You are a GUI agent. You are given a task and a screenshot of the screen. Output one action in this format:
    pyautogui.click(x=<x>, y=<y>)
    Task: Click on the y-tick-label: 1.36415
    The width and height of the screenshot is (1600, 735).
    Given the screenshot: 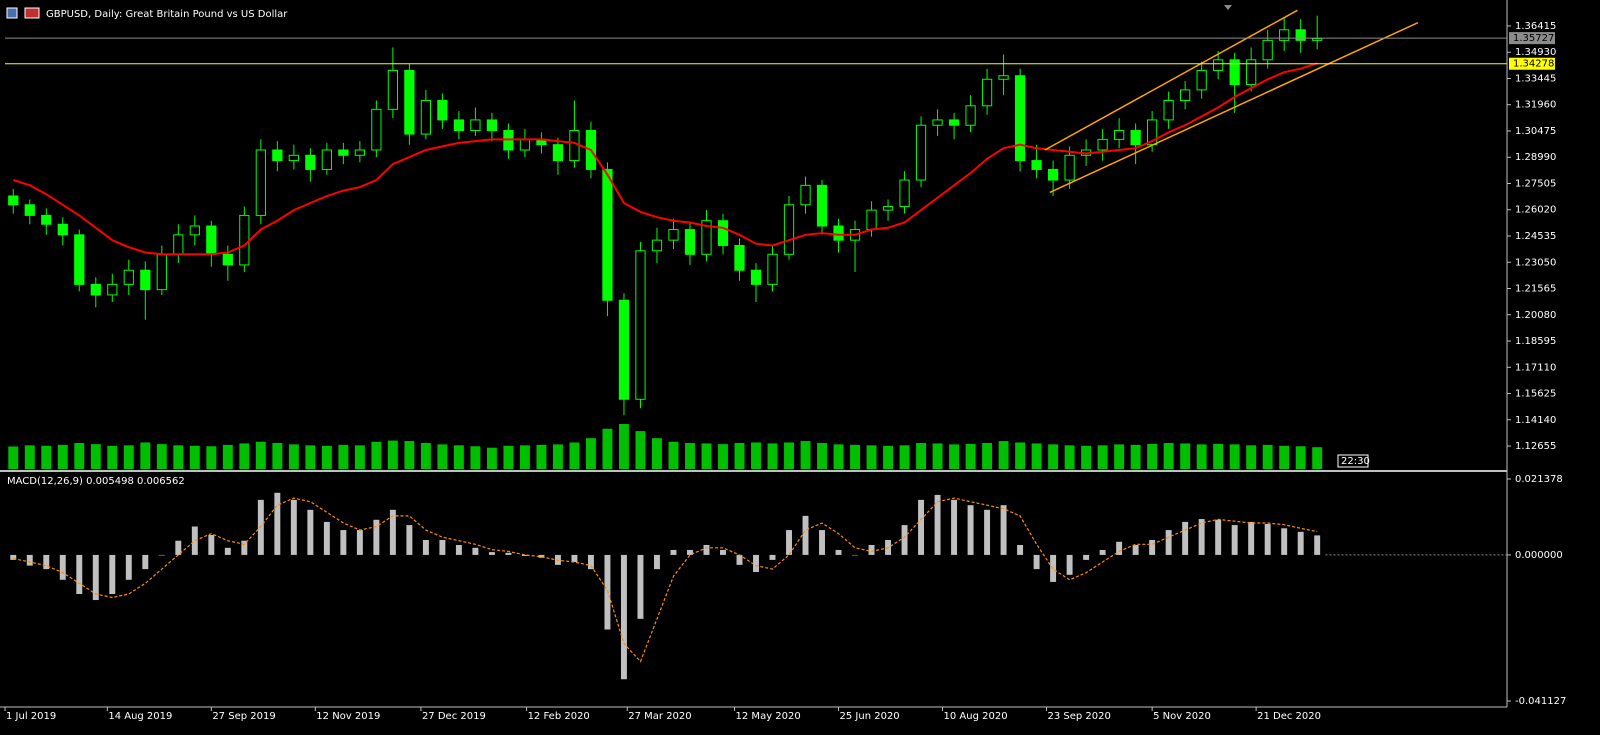 What is the action you would take?
    pyautogui.click(x=1535, y=26)
    